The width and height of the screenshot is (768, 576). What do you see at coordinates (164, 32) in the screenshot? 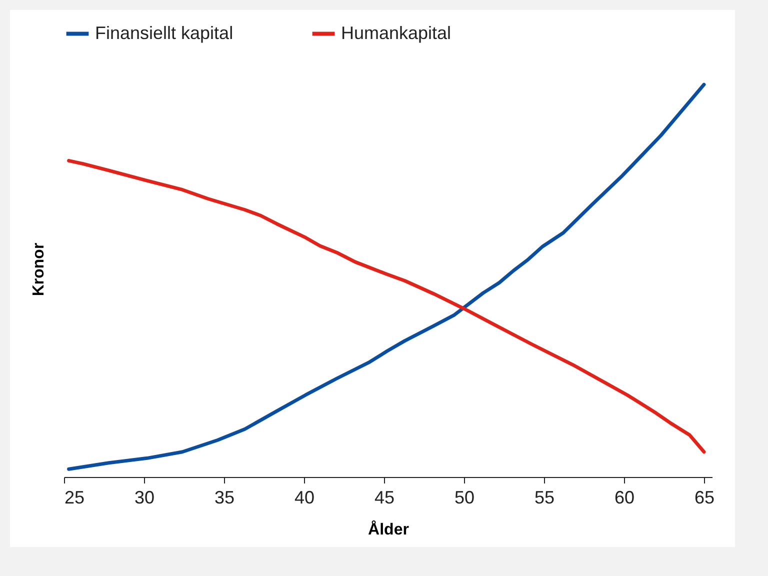
I see `legend-label: Finansiellt kapital` at bounding box center [164, 32].